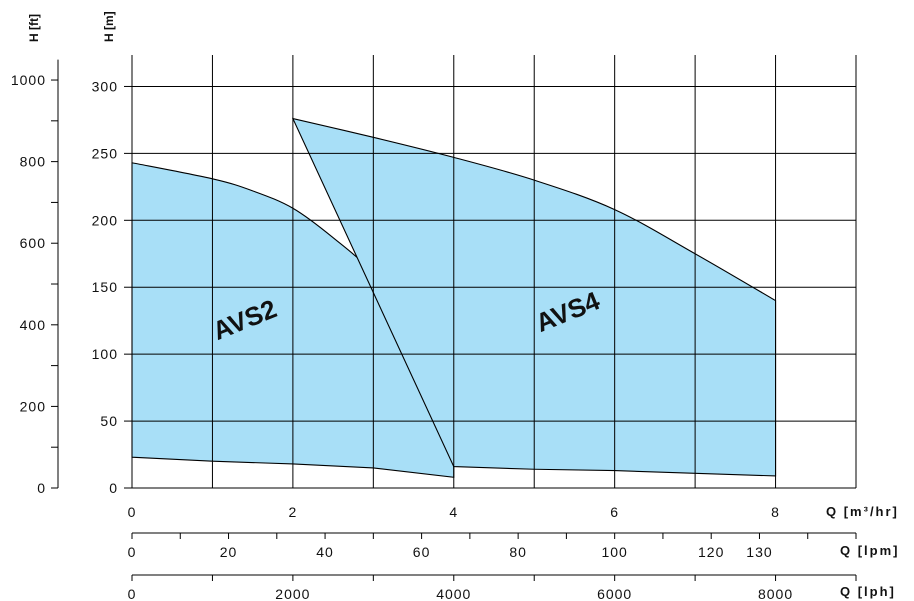  What do you see at coordinates (229, 552) in the screenshot?
I see `x-lpm-tick-label: 20` at bounding box center [229, 552].